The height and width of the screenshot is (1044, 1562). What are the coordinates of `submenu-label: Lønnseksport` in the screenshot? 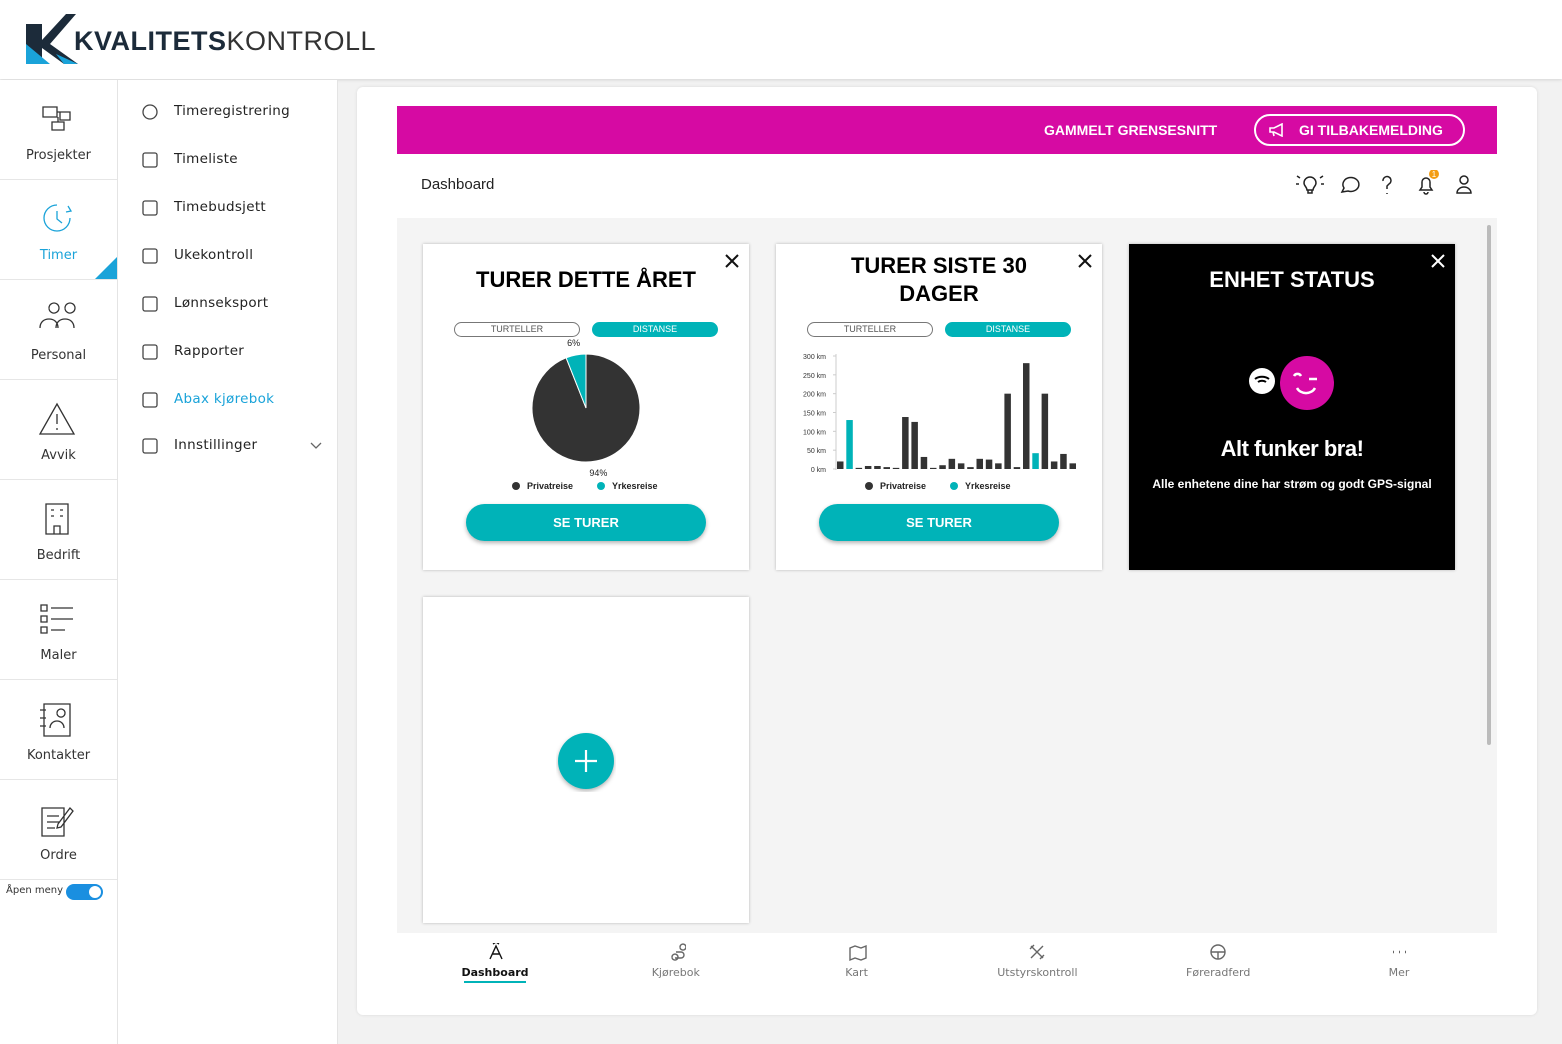 It's located at (221, 303).